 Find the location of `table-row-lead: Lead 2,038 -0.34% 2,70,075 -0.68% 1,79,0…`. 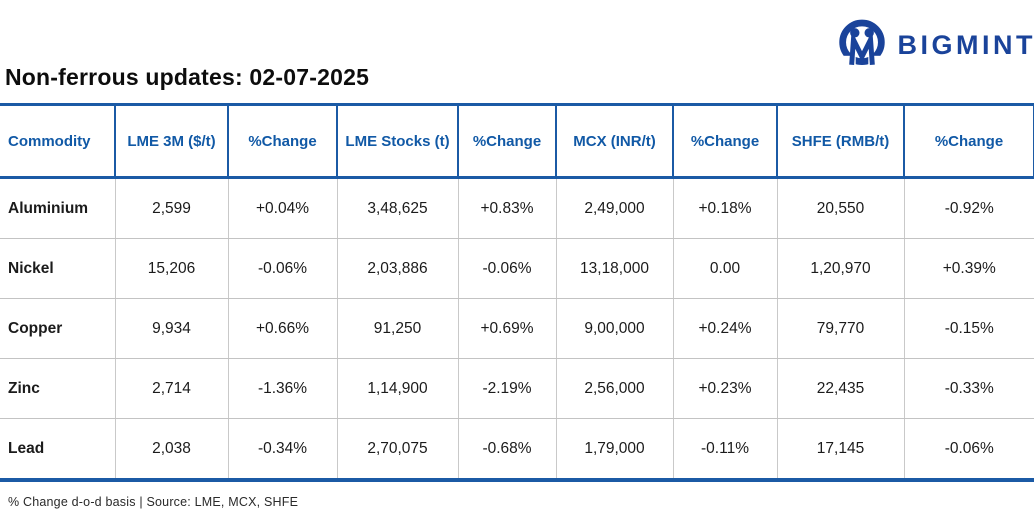

table-row-lead: Lead 2,038 -0.34% 2,70,075 -0.68% 1,79,0… is located at coordinates (517, 449).